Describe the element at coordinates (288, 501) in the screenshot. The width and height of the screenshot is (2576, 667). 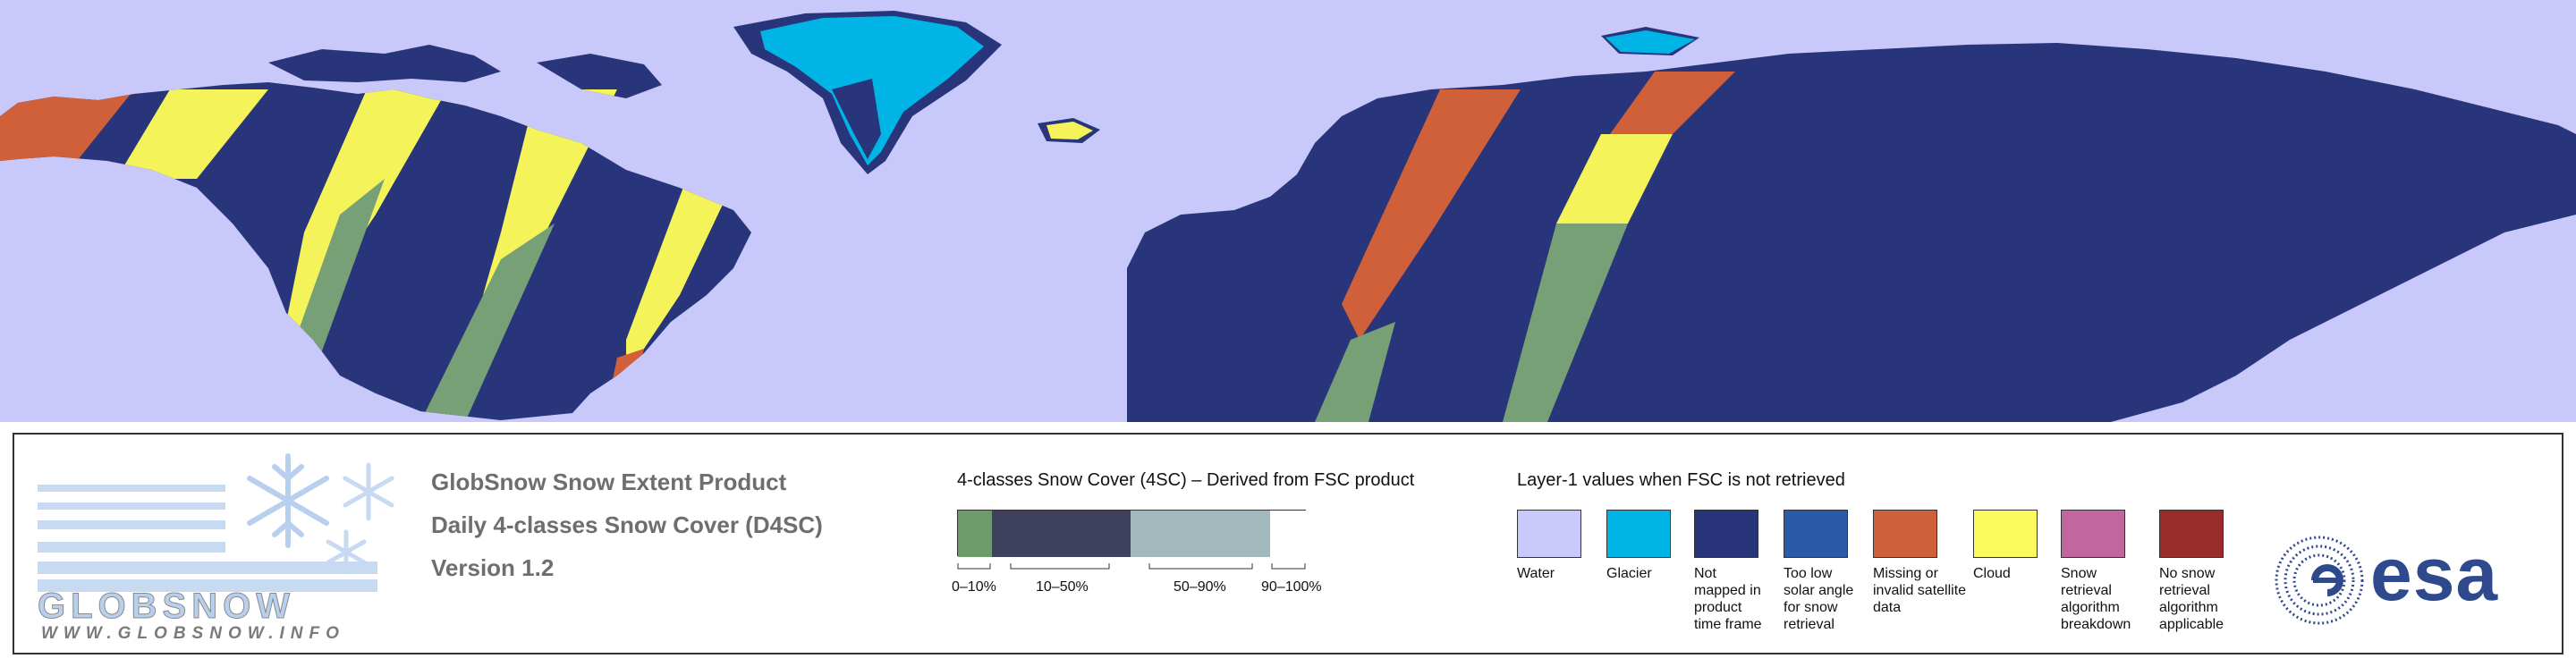
I see `snowflake-icon` at that location.